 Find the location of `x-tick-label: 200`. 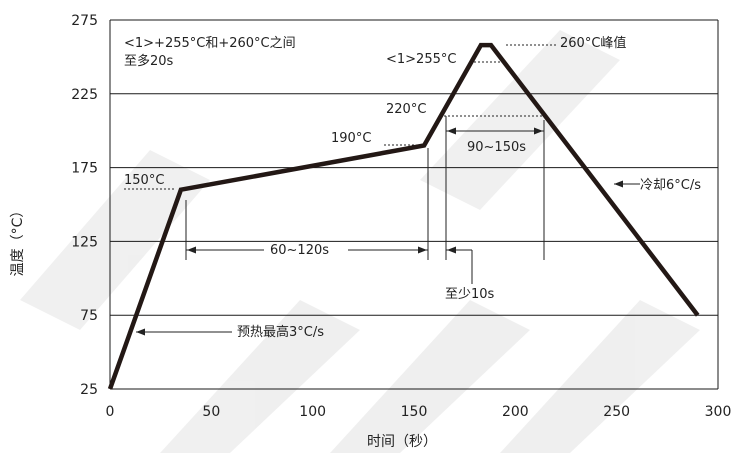

x-tick-label: 200 is located at coordinates (515, 412).